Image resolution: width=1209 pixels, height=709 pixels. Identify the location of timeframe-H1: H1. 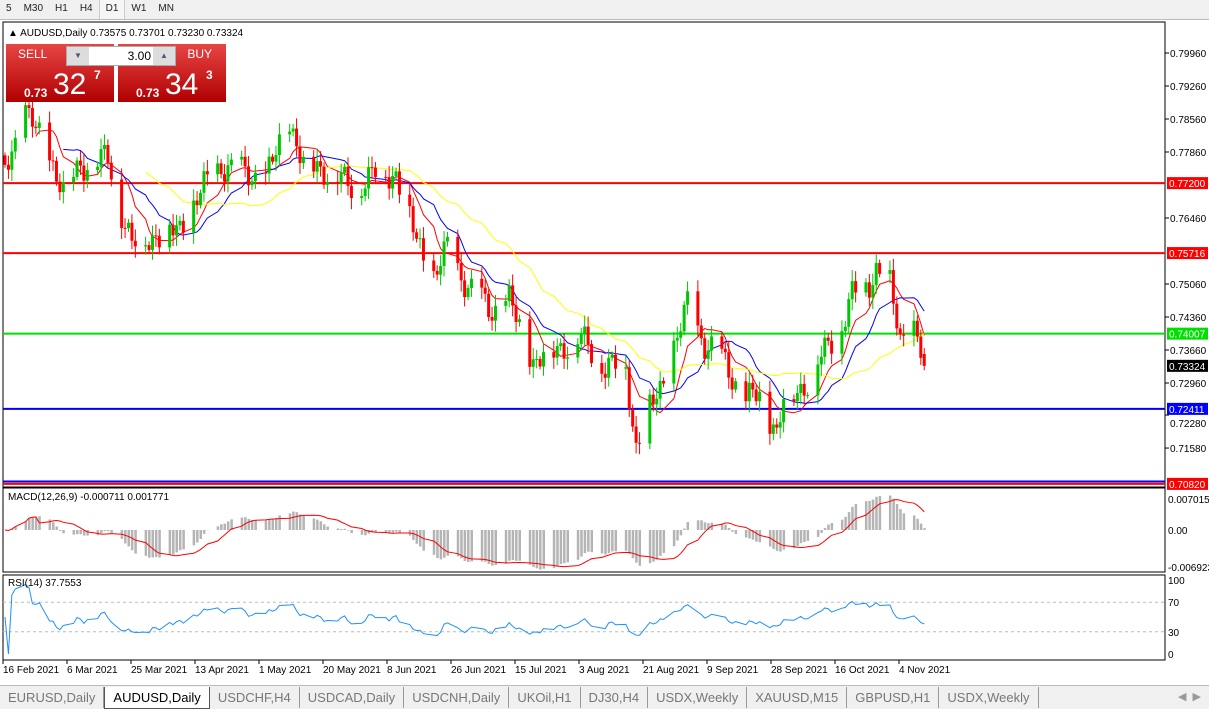
(61, 8).